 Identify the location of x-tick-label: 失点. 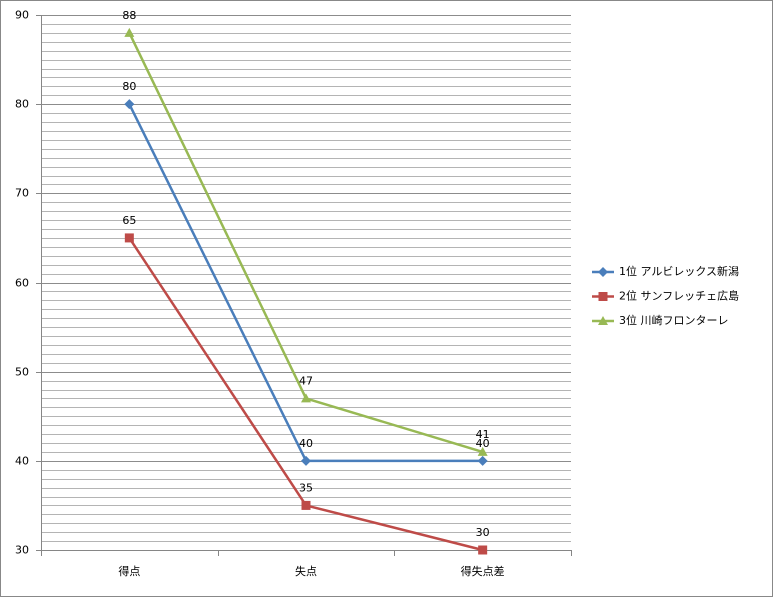
(306, 571).